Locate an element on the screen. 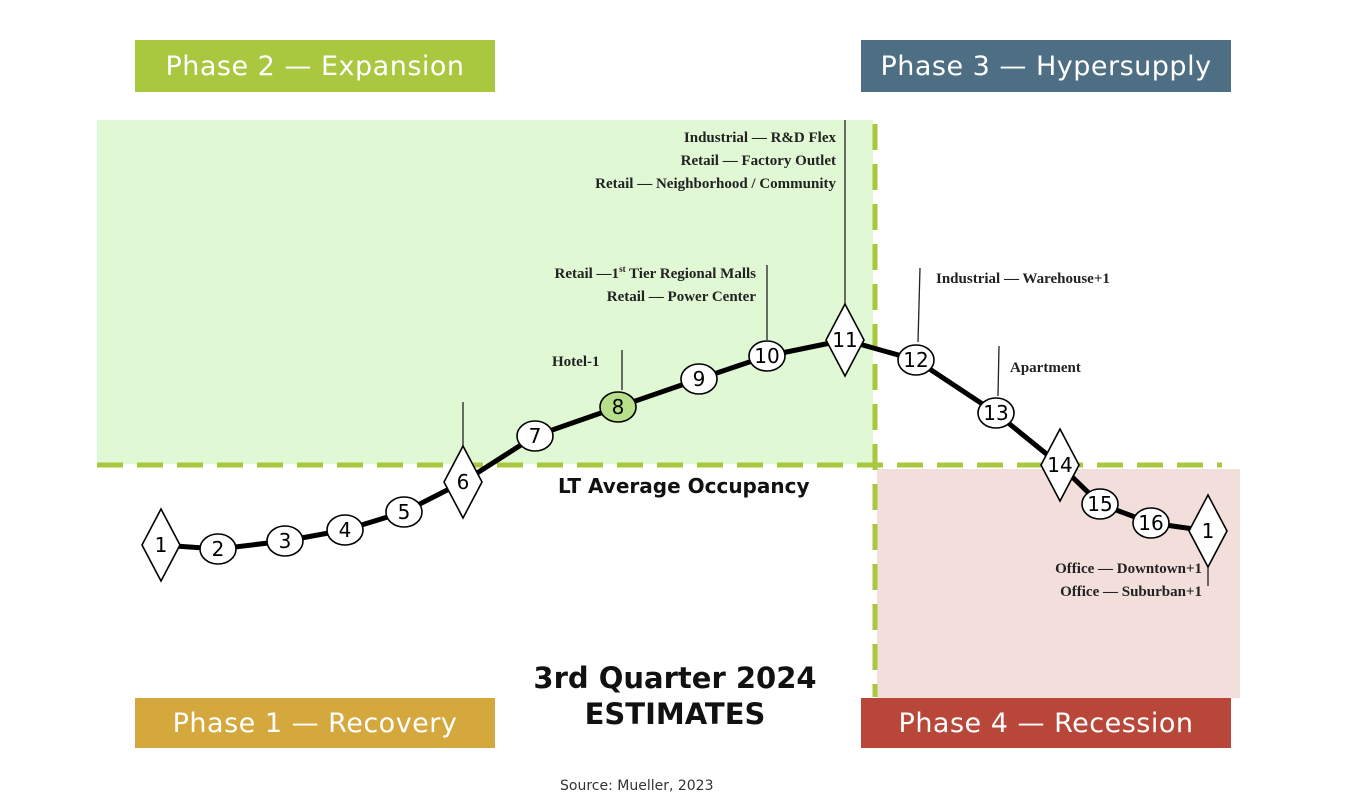 This screenshot has width=1362, height=810. point-number: 11 is located at coordinates (844, 340).